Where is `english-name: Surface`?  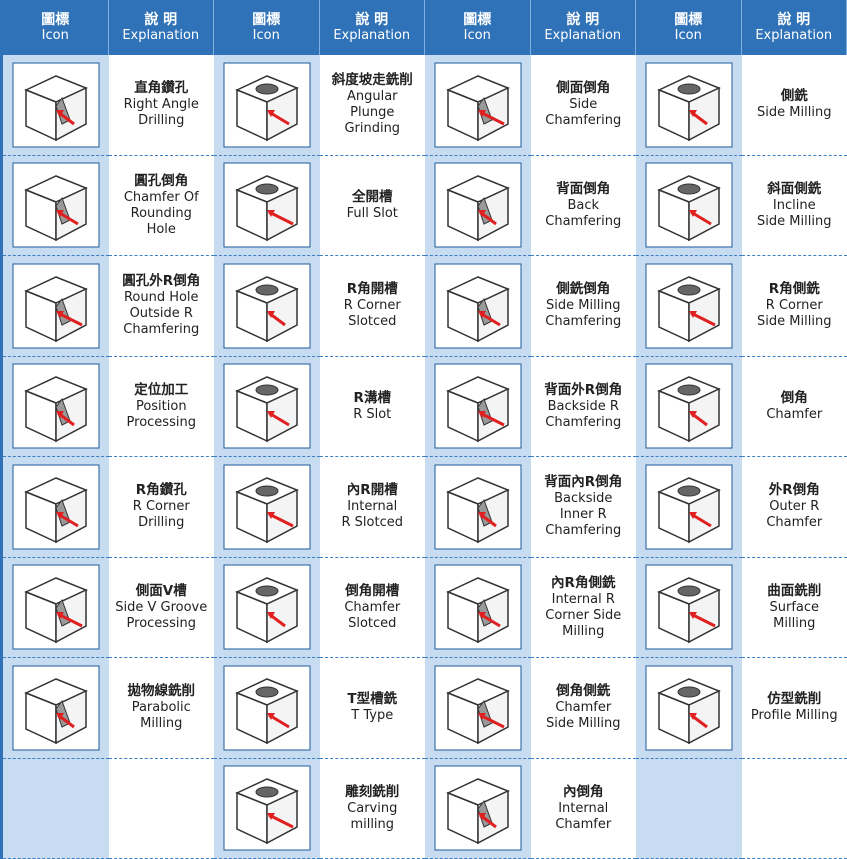 english-name: Surface is located at coordinates (794, 607).